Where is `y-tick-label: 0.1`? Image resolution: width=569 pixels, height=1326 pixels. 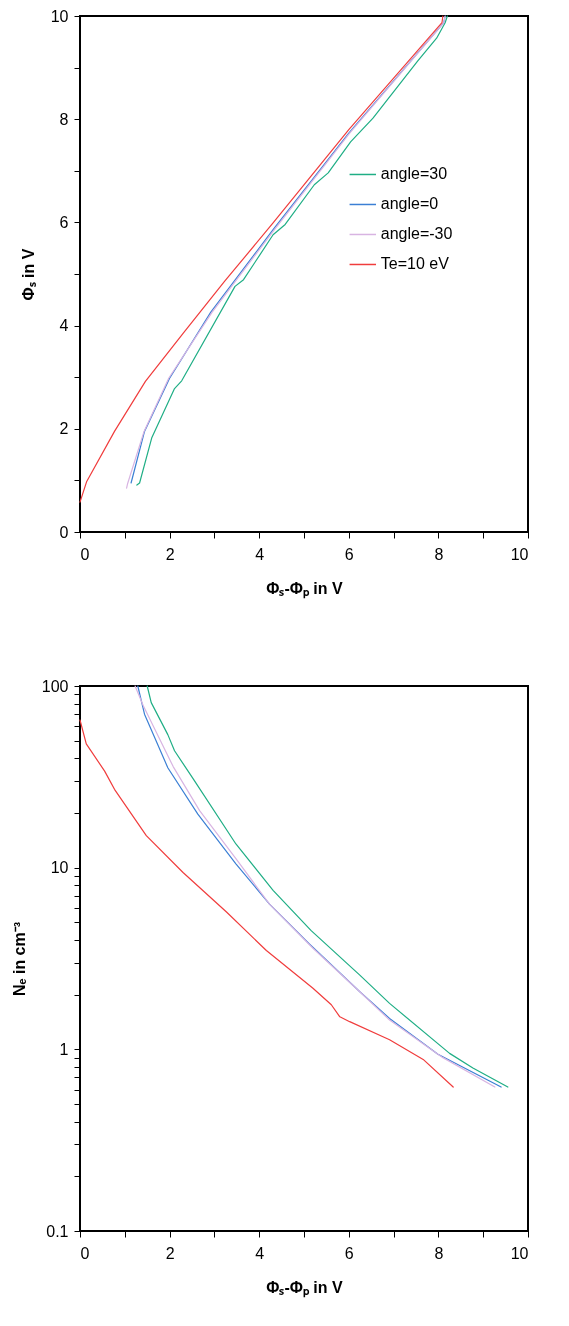 y-tick-label: 0.1 is located at coordinates (57, 1231).